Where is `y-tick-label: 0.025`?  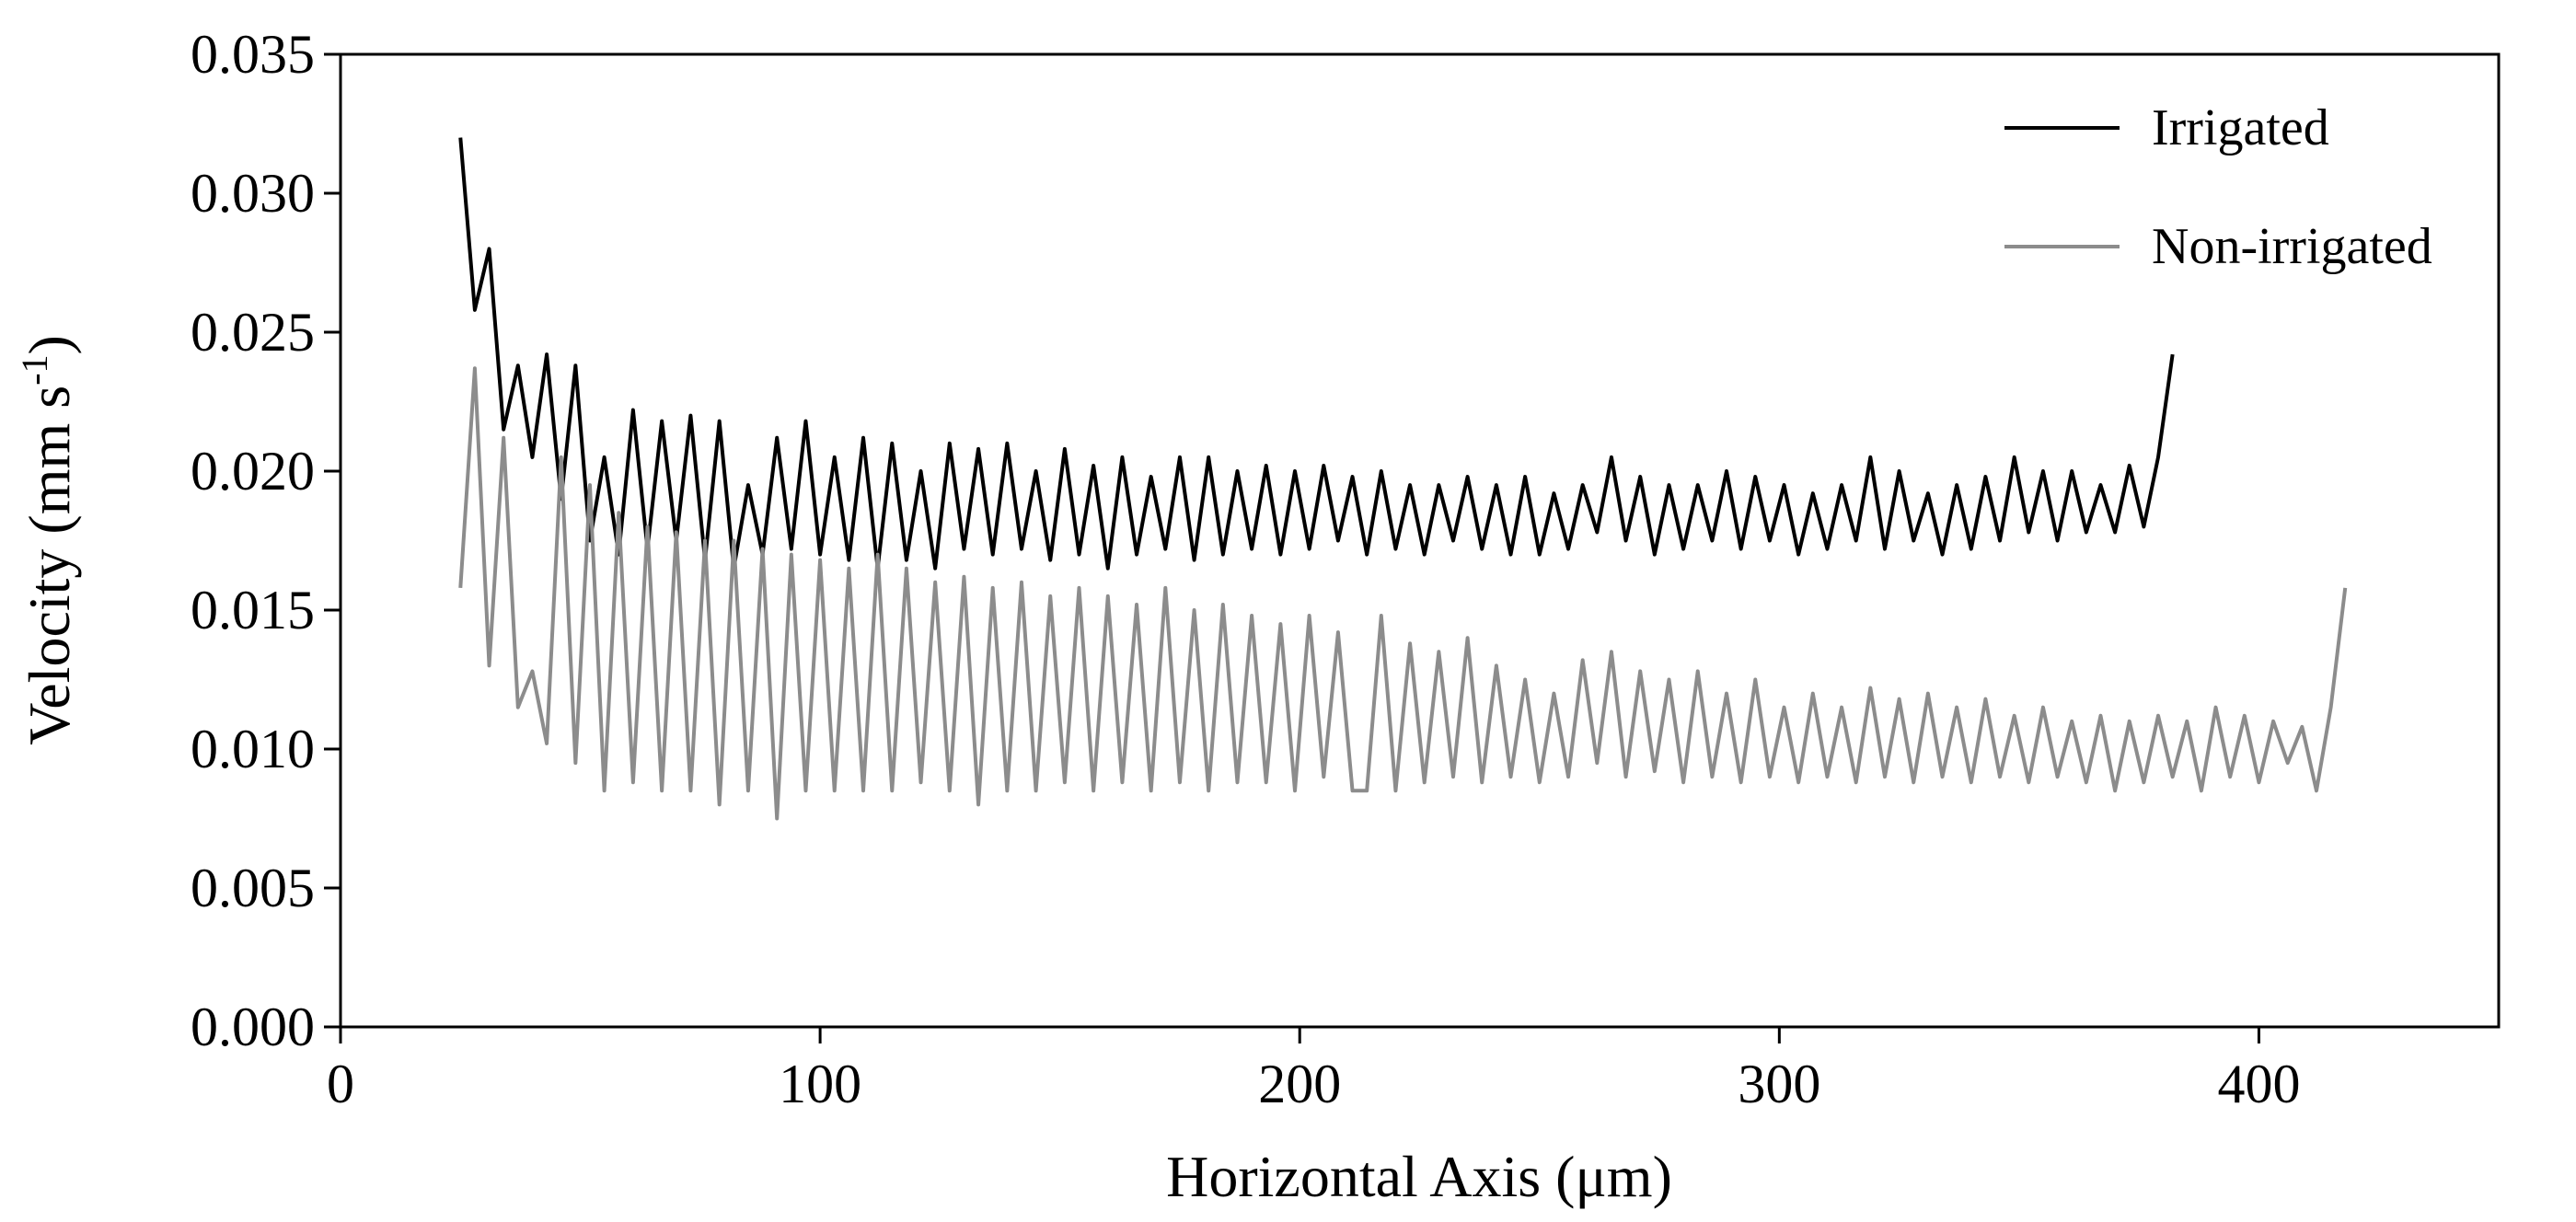 y-tick-label: 0.025 is located at coordinates (253, 332).